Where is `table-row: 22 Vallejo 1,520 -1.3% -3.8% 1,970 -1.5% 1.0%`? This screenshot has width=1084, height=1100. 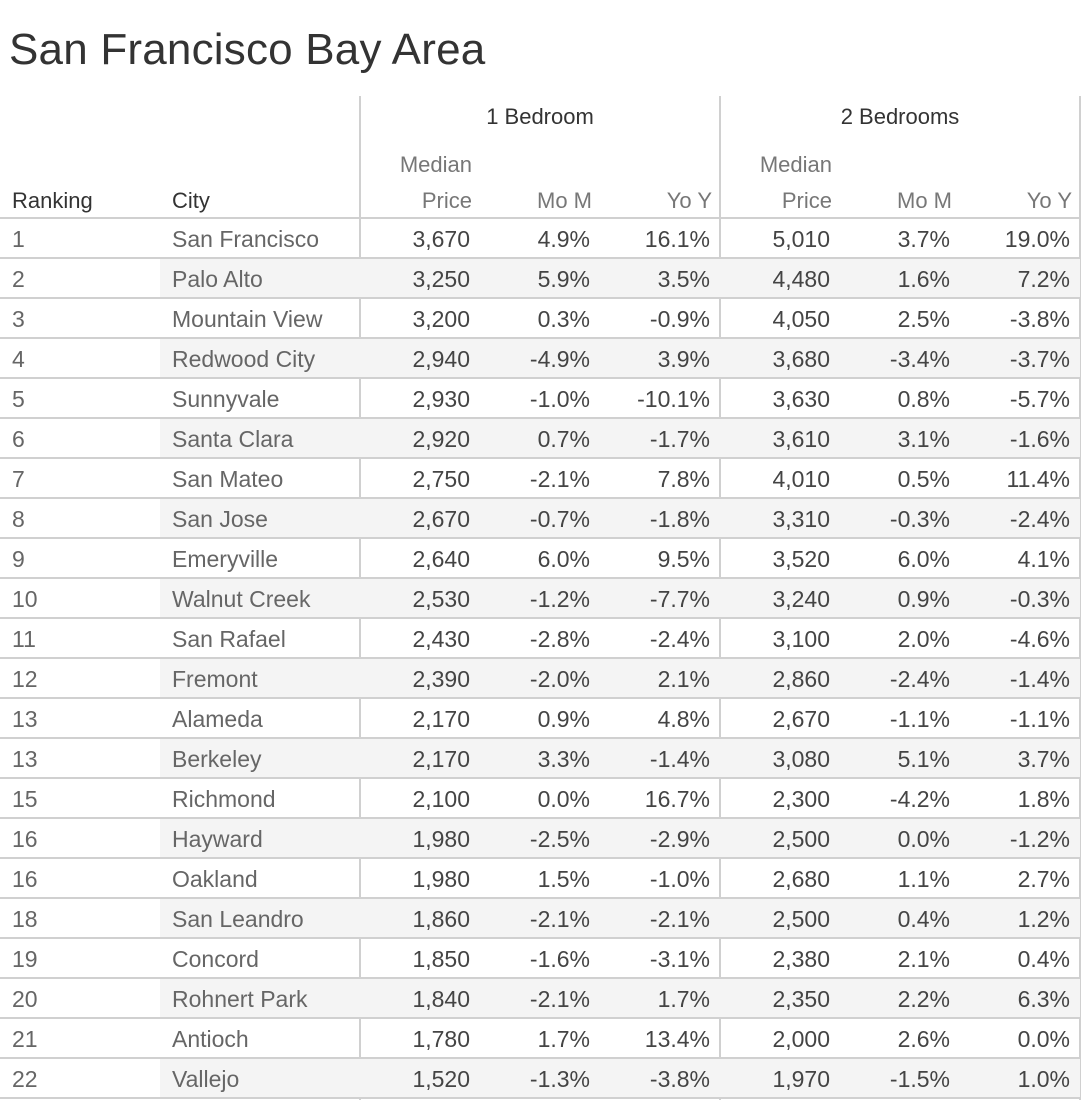
table-row: 22 Vallejo 1,520 -1.3% -3.8% 1,970 -1.5% 1.0% is located at coordinates (540, 1079).